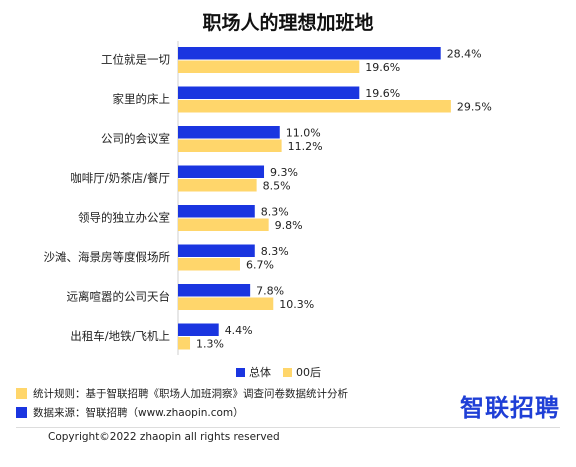 The width and height of the screenshot is (576, 467). I want to click on legend-swatch-00s, so click(287, 372).